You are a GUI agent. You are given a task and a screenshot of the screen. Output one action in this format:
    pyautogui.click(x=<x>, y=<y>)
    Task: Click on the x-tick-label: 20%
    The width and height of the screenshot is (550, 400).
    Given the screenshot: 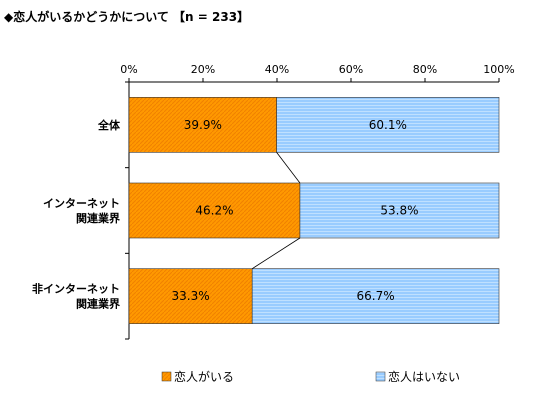 What is the action you would take?
    pyautogui.click(x=203, y=69)
    